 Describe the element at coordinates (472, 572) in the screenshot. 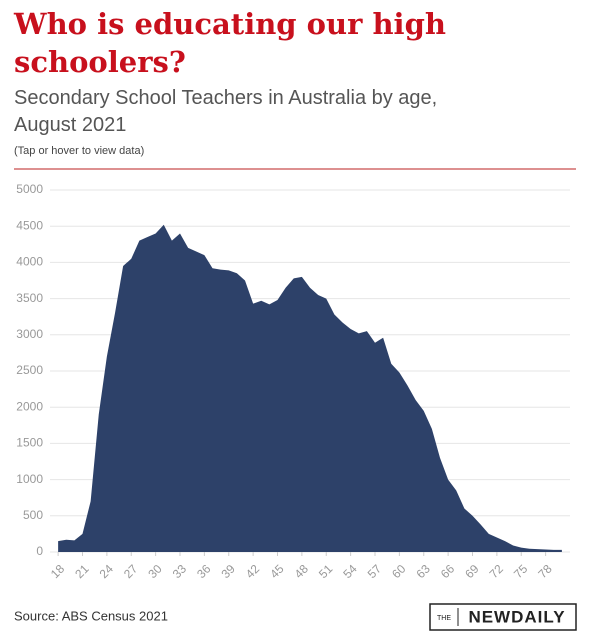

I see `x-tick-label: 69` at that location.